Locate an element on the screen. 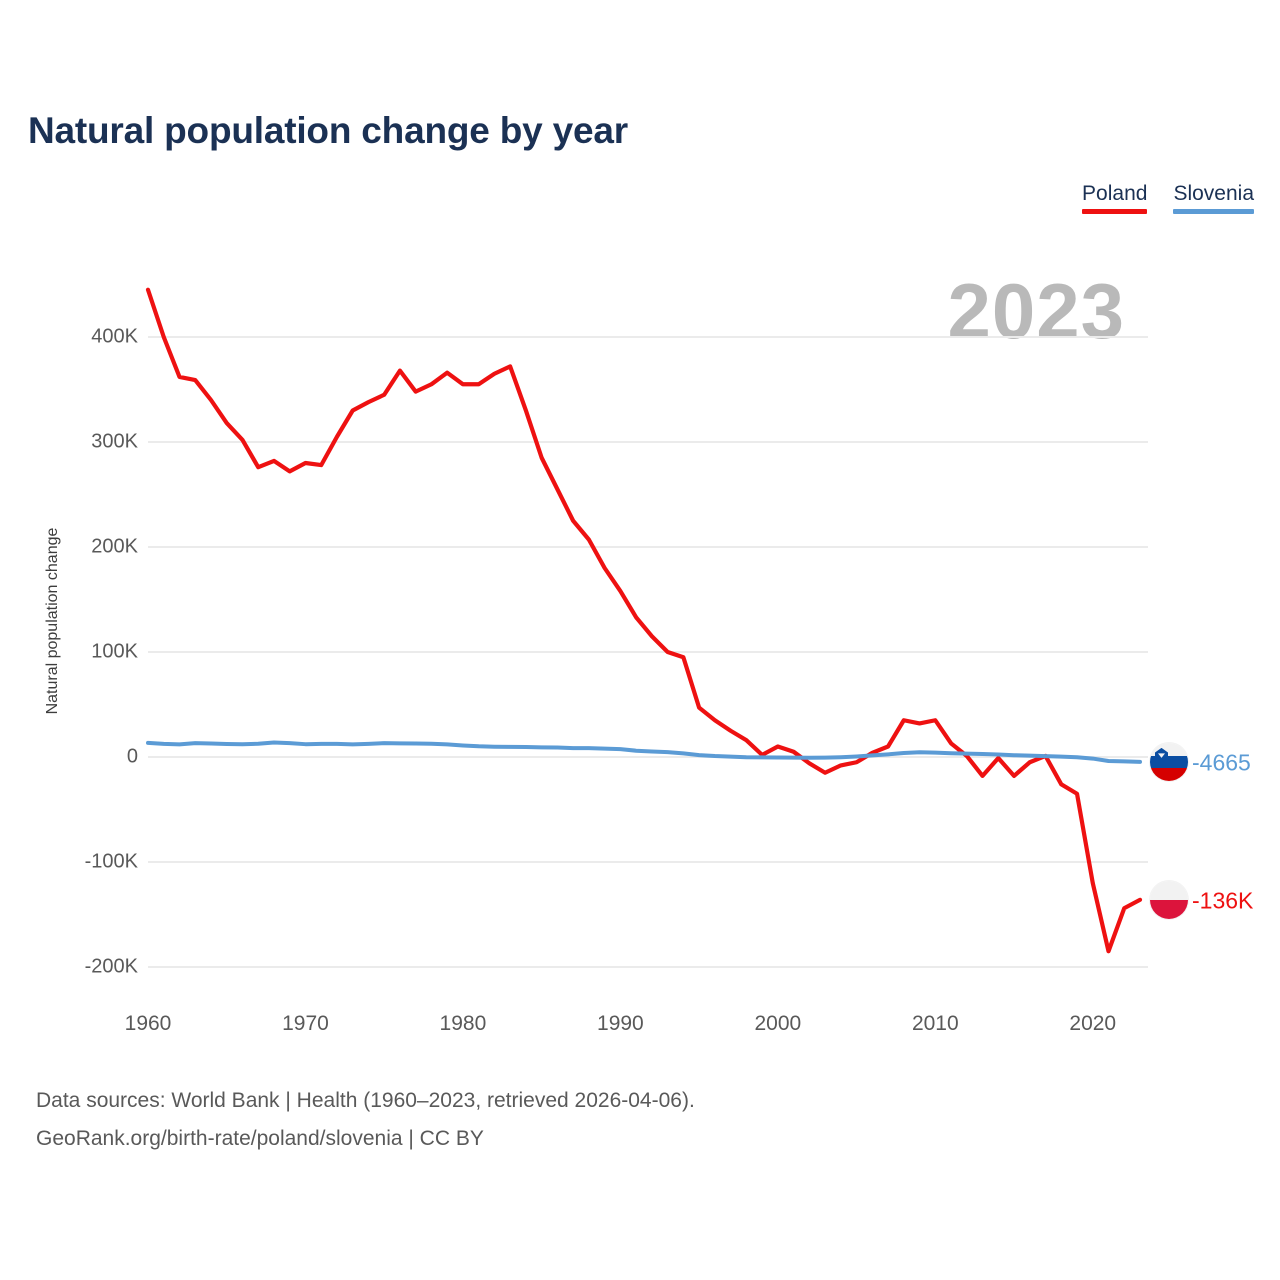 The height and width of the screenshot is (1280, 1280). y-axis-tick-label: 300K is located at coordinates (114, 441).